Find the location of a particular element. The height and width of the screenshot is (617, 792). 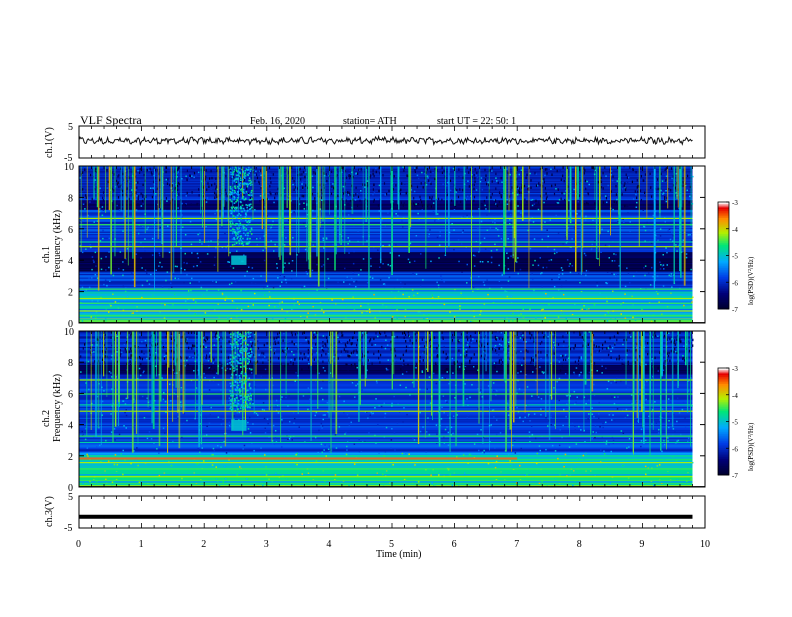

ch2-colorbar-tick-m3: -3 is located at coordinates (735, 369).